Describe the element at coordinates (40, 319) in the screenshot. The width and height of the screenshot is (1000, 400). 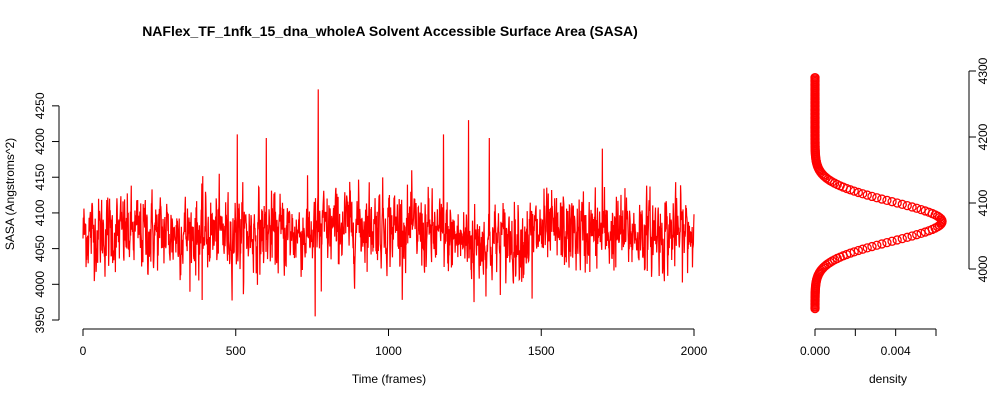
I see `y-tick-label: 3950` at that location.